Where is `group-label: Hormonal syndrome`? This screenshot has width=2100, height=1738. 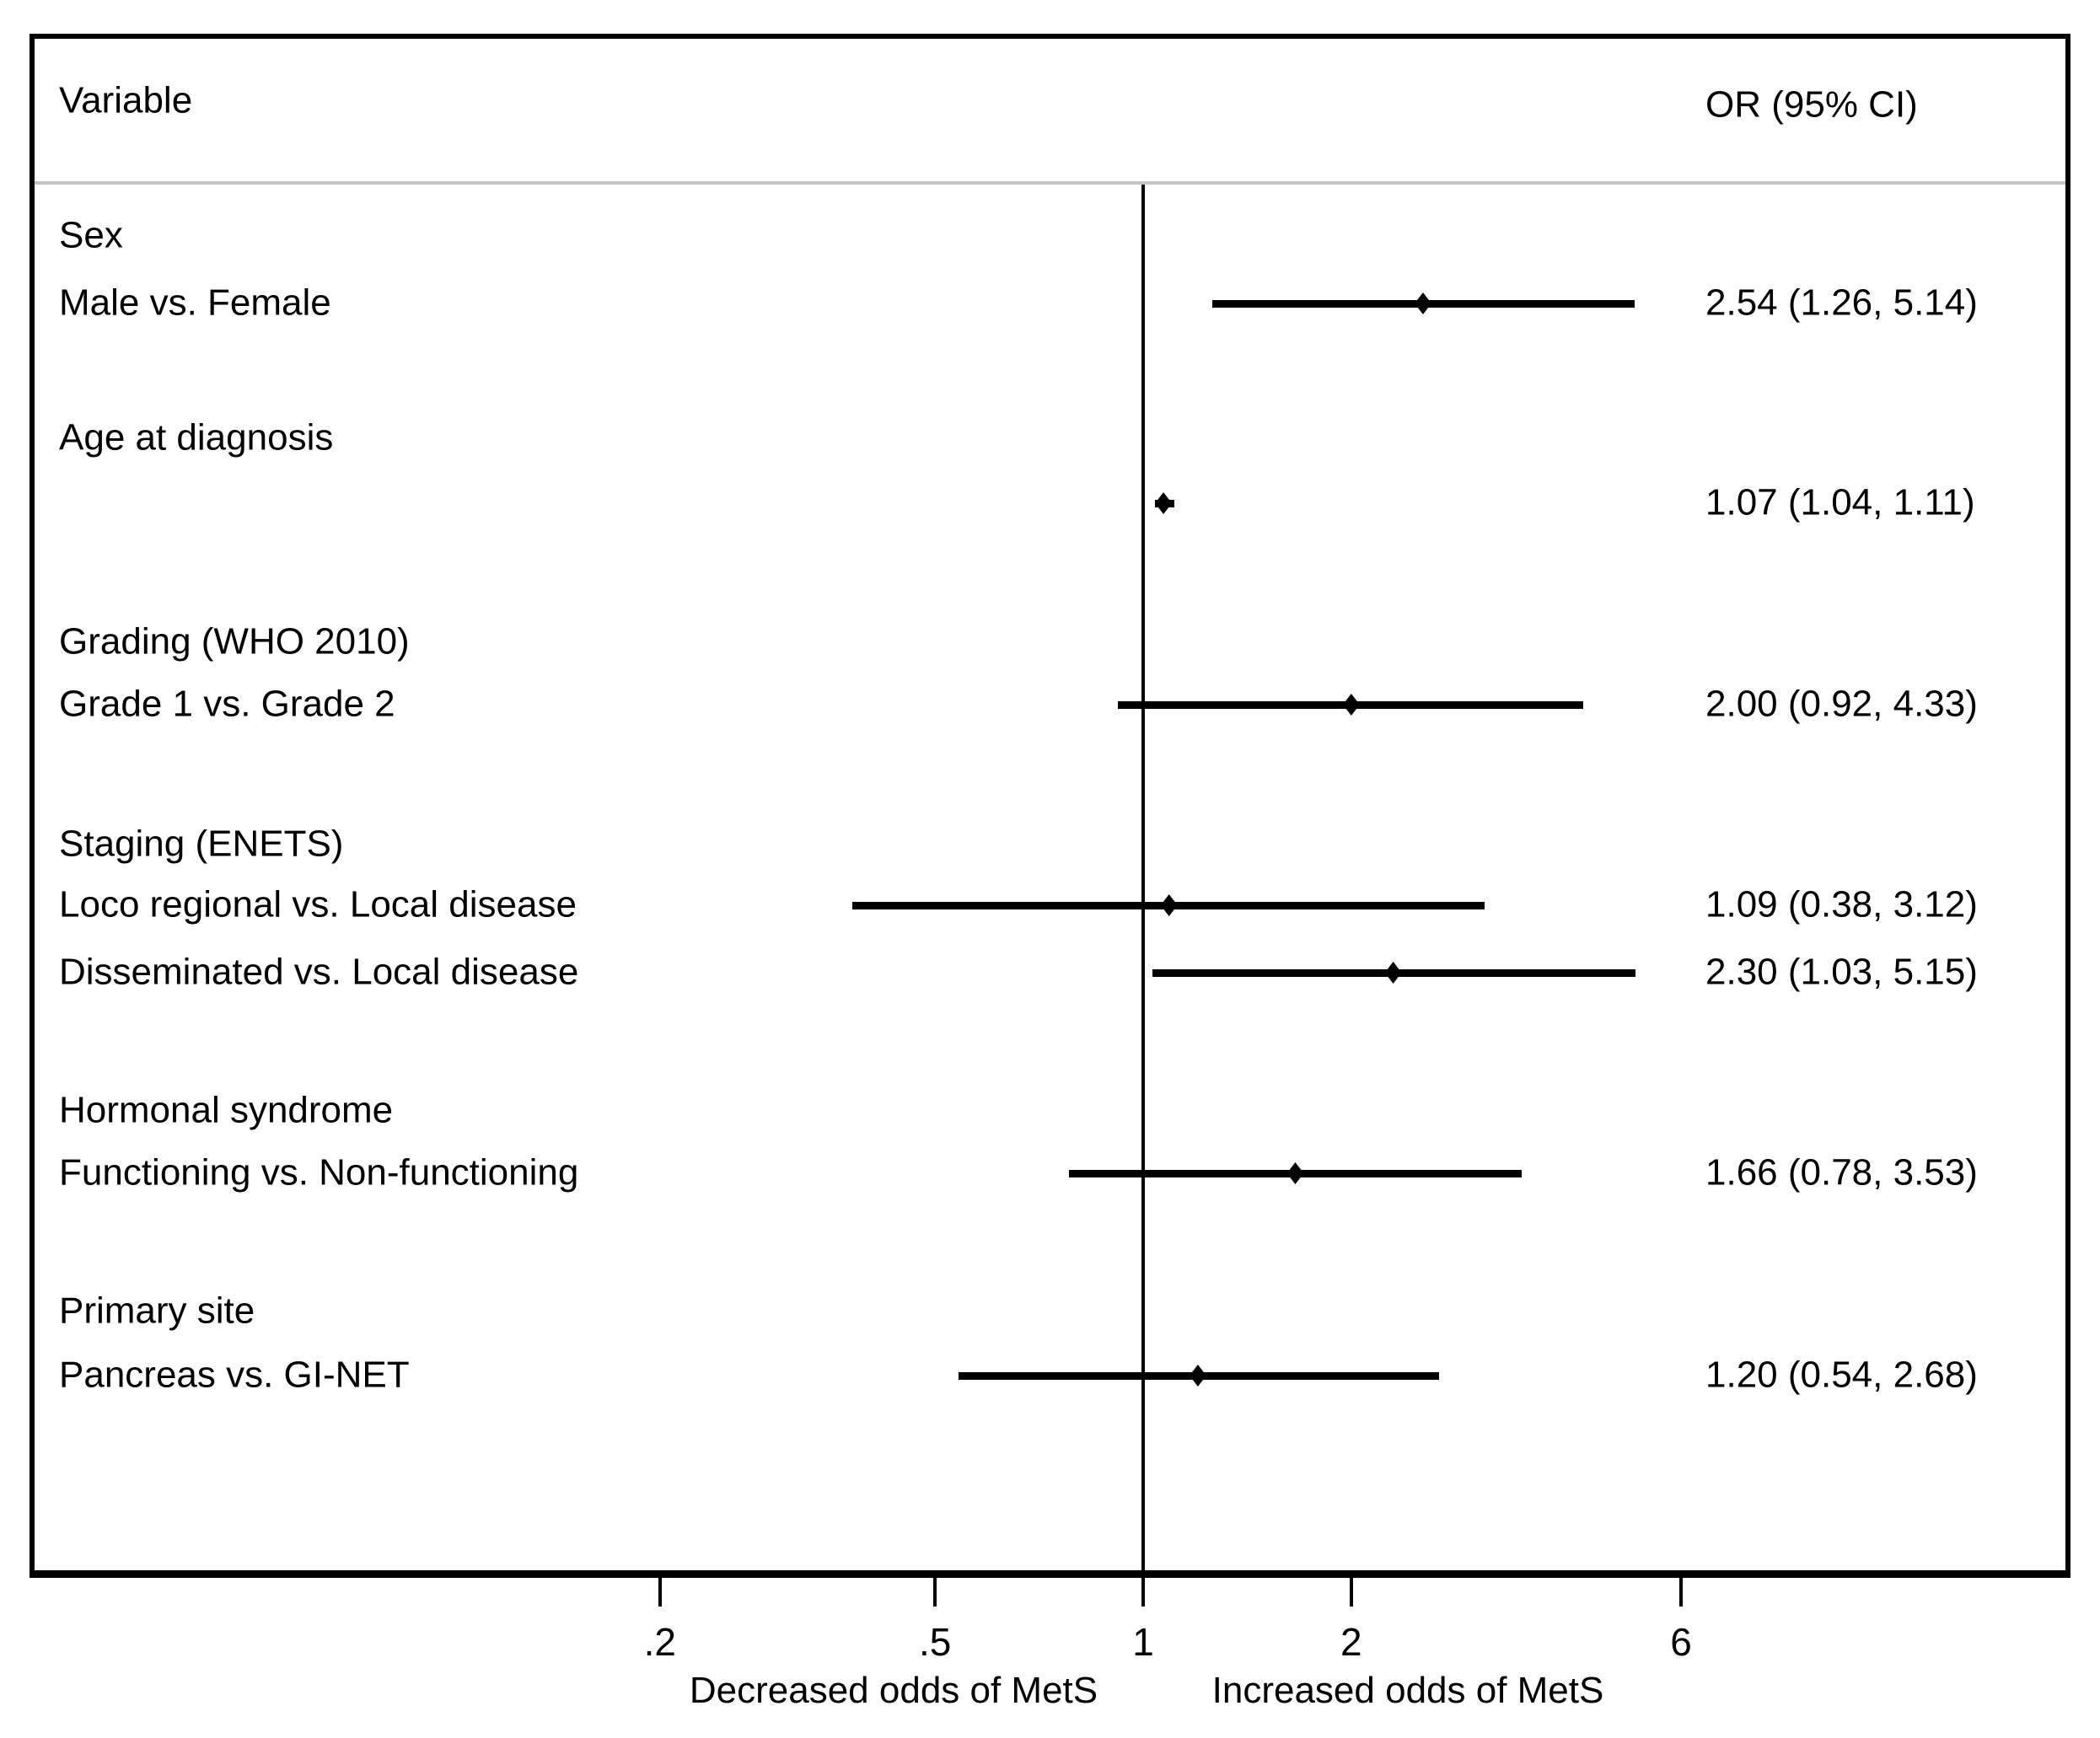 group-label: Hormonal syndrome is located at coordinates (227, 1110).